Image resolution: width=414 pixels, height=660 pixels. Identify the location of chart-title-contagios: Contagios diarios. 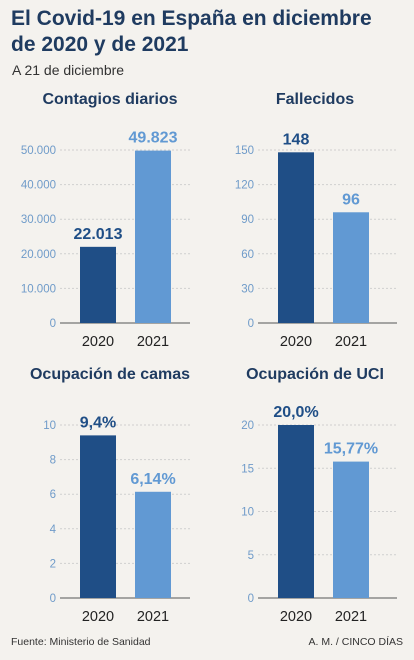
(110, 99).